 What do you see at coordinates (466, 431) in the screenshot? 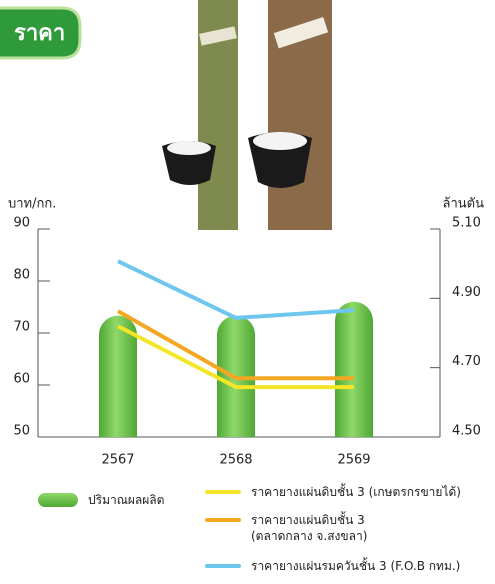
I see `y2-tick-label: 4.50` at bounding box center [466, 431].